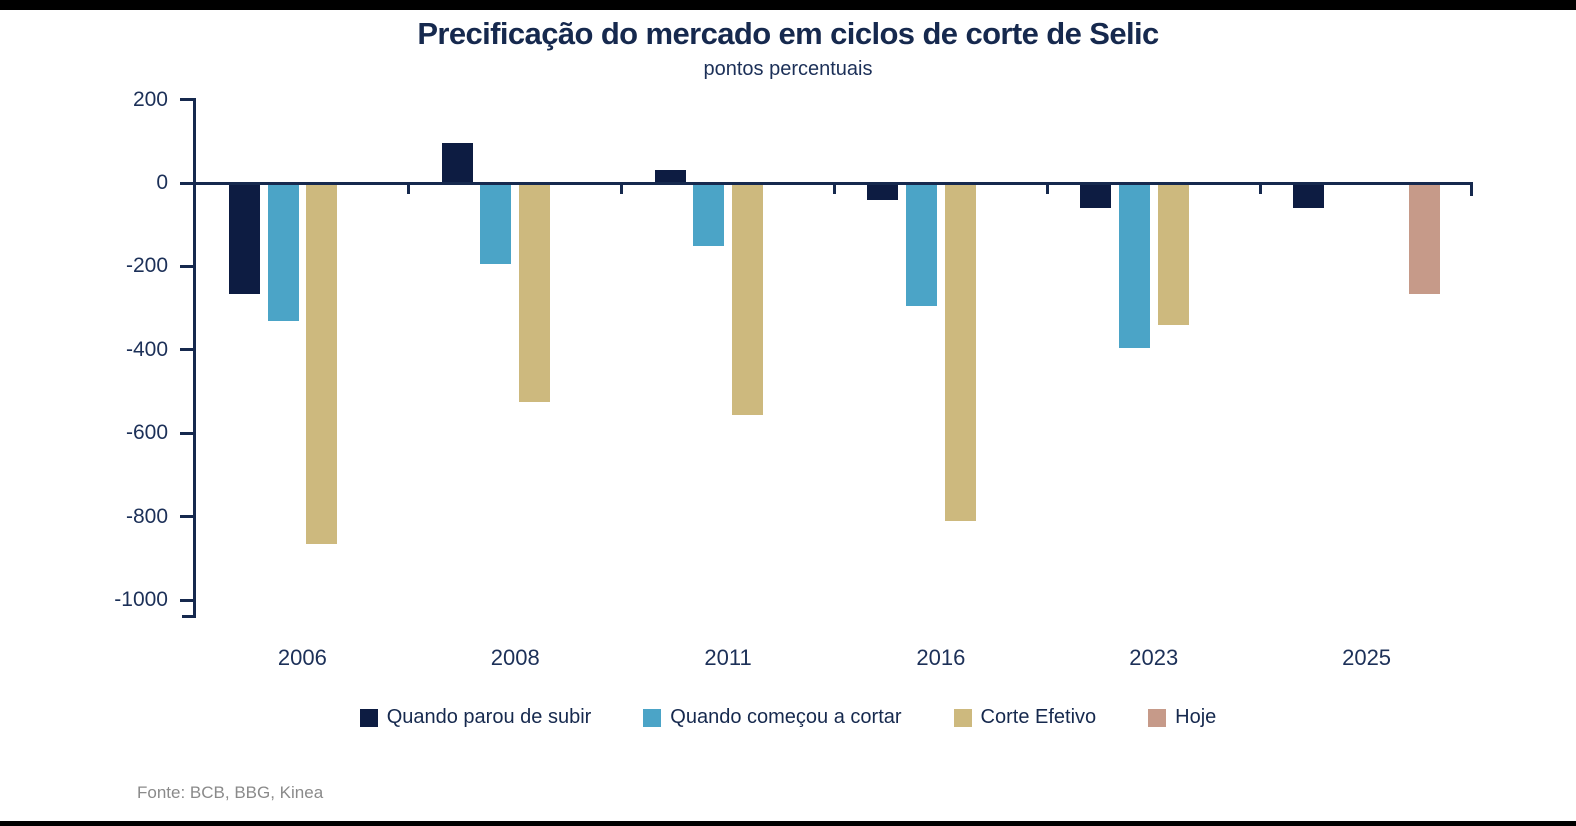 The width and height of the screenshot is (1576, 826). I want to click on legend-label-quando-parou-de-subir: Quando parou de subir, so click(489, 717).